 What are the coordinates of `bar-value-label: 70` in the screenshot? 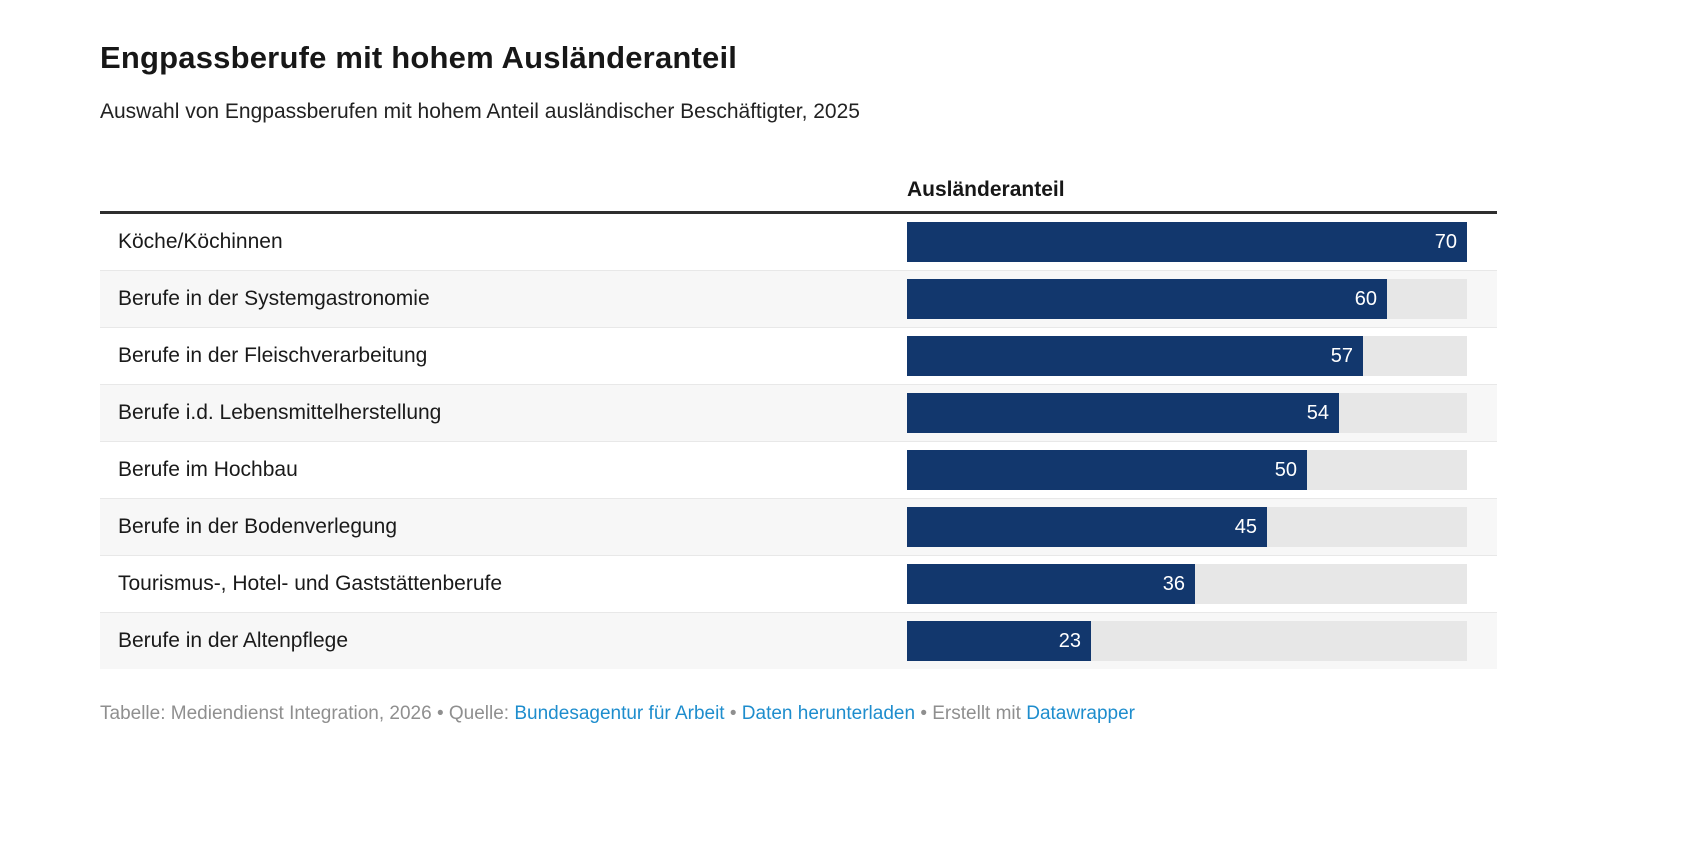 It's located at (1445, 241).